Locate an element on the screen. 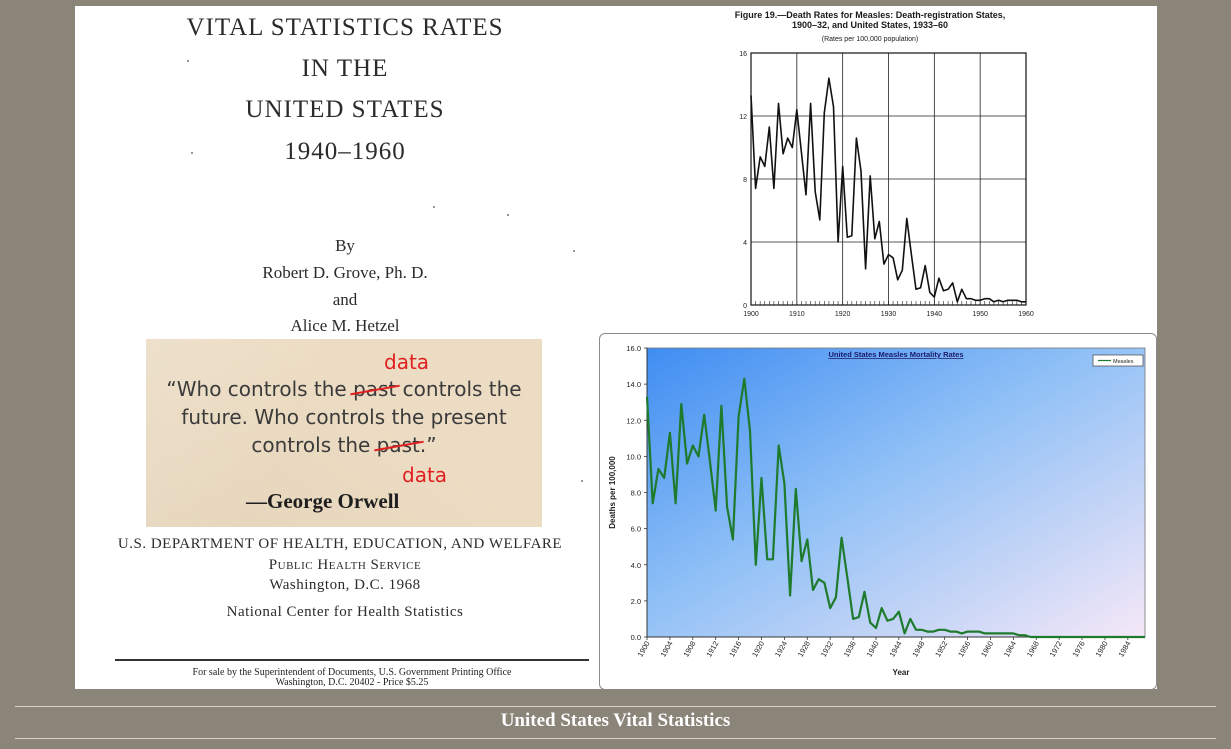 Image resolution: width=1231 pixels, height=749 pixels. measles-x-tick-label: 1924 is located at coordinates (781, 649).